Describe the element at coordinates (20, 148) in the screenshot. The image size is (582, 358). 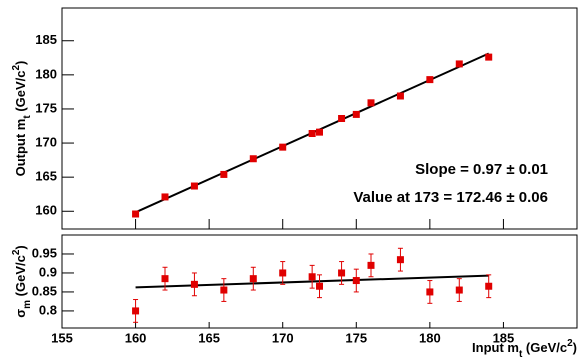
I see `y-axis-label-part: Output m` at that location.